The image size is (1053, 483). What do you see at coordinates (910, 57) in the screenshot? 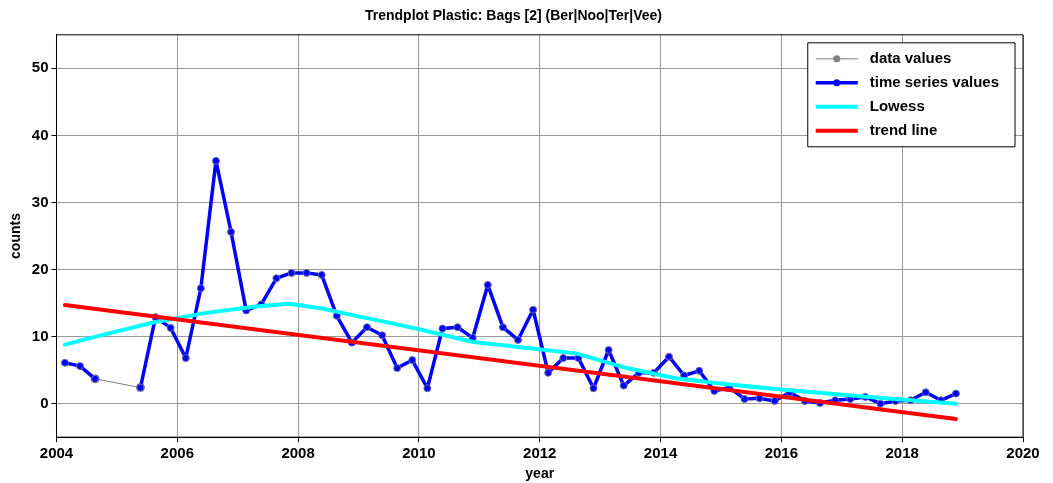
I see `legend-label: data values` at bounding box center [910, 57].